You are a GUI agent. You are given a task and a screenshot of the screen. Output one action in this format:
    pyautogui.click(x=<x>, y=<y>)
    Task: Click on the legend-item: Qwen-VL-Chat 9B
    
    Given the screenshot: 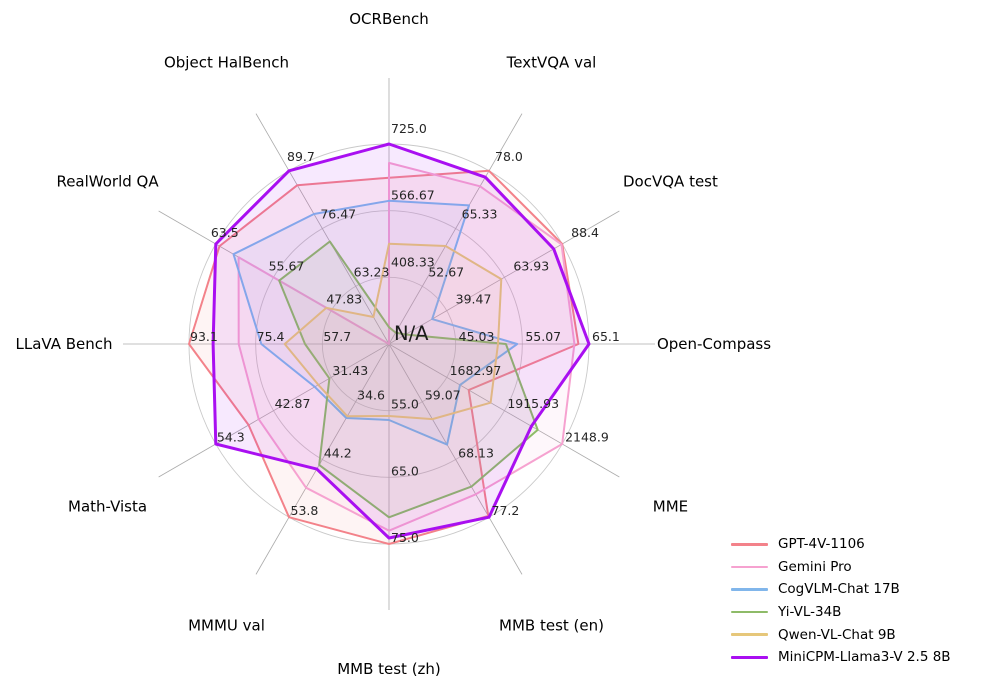 What is the action you would take?
    pyautogui.click(x=841, y=634)
    